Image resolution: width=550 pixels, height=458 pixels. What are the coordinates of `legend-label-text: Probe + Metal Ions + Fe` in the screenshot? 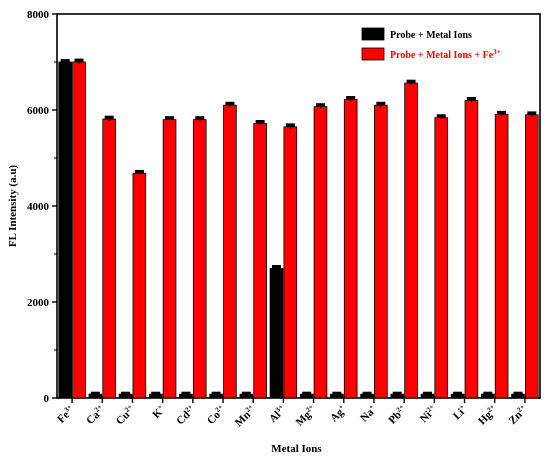 It's located at (442, 55).